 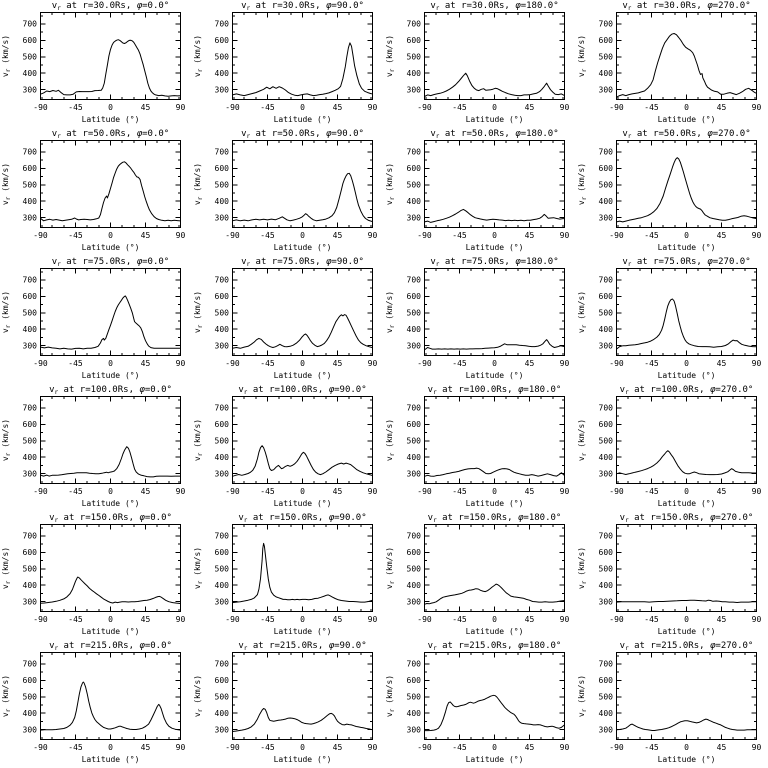 I want to click on panel-title: vr at r=100.0Rs, φ=270.0°, so click(x=687, y=390).